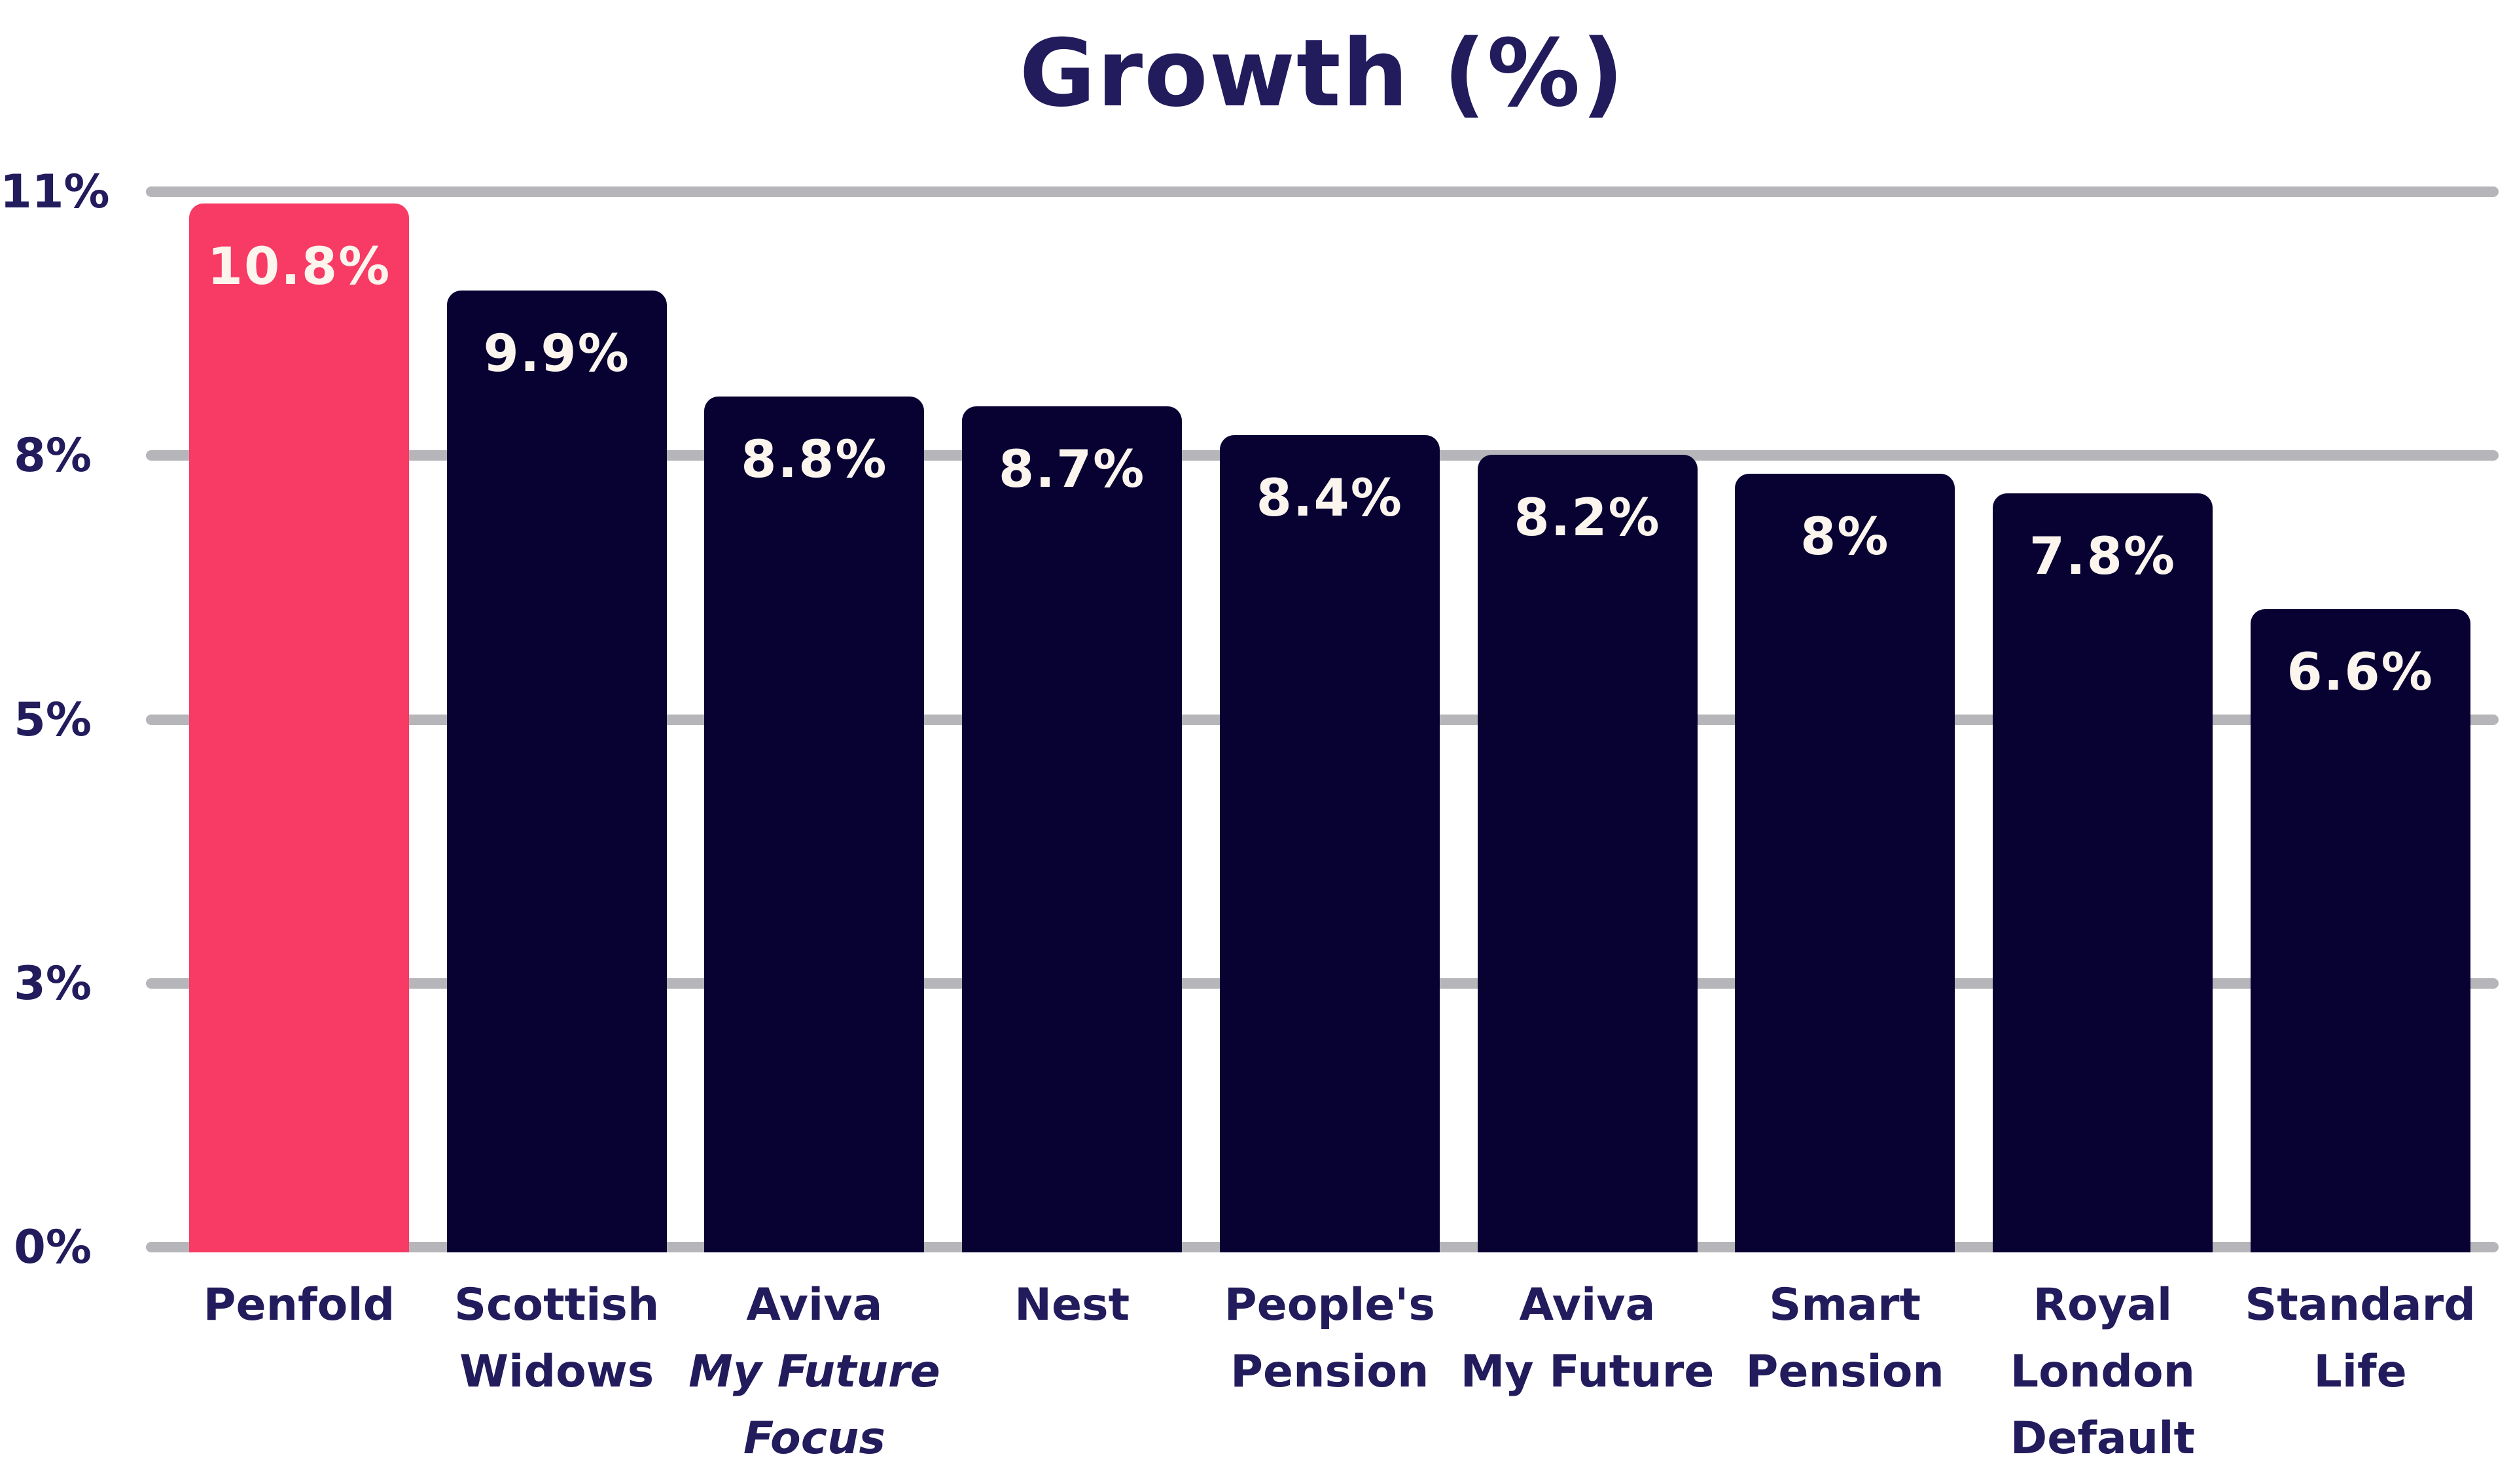 This screenshot has width=2513, height=1484. Describe the element at coordinates (53, 719) in the screenshot. I see `y-axis-tick-label: 5%` at that location.